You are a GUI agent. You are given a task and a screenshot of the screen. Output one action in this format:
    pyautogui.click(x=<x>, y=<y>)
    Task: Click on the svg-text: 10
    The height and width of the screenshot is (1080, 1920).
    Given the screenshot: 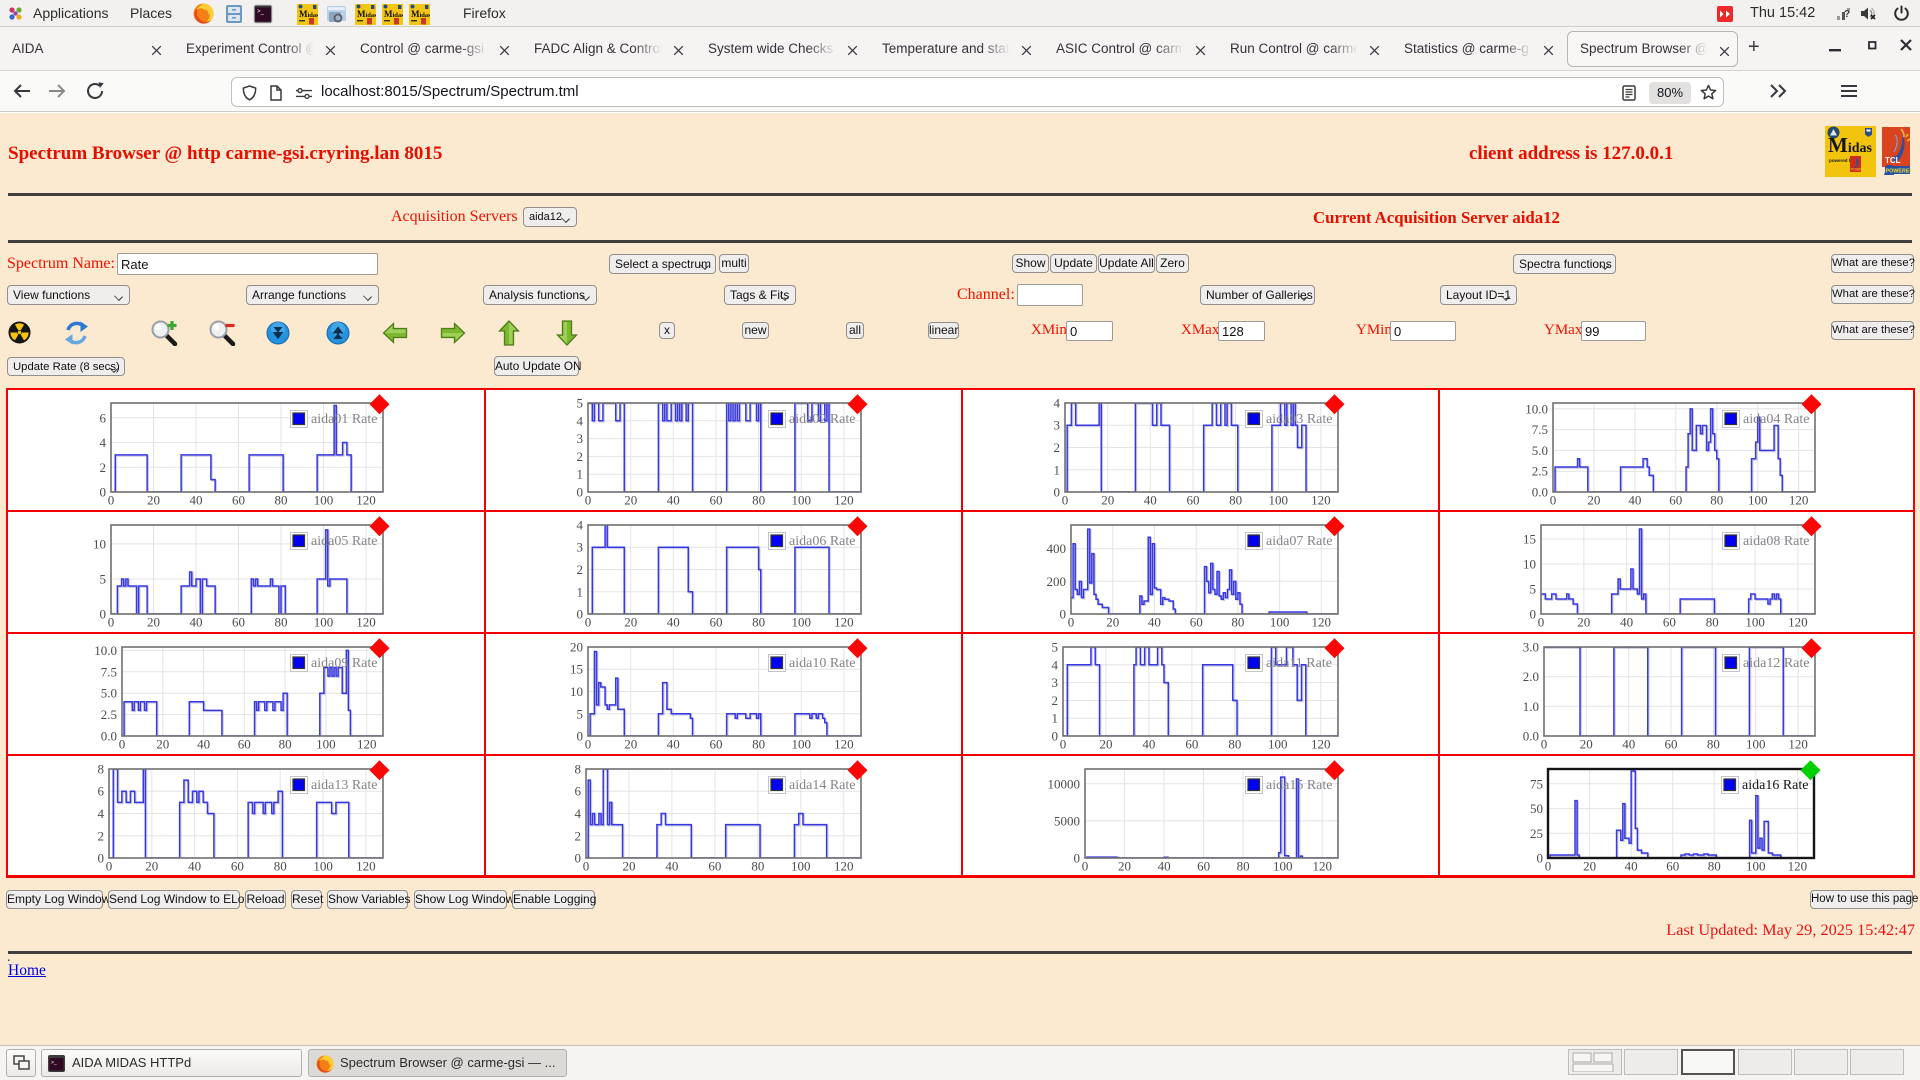 What is the action you would take?
    pyautogui.click(x=99, y=543)
    